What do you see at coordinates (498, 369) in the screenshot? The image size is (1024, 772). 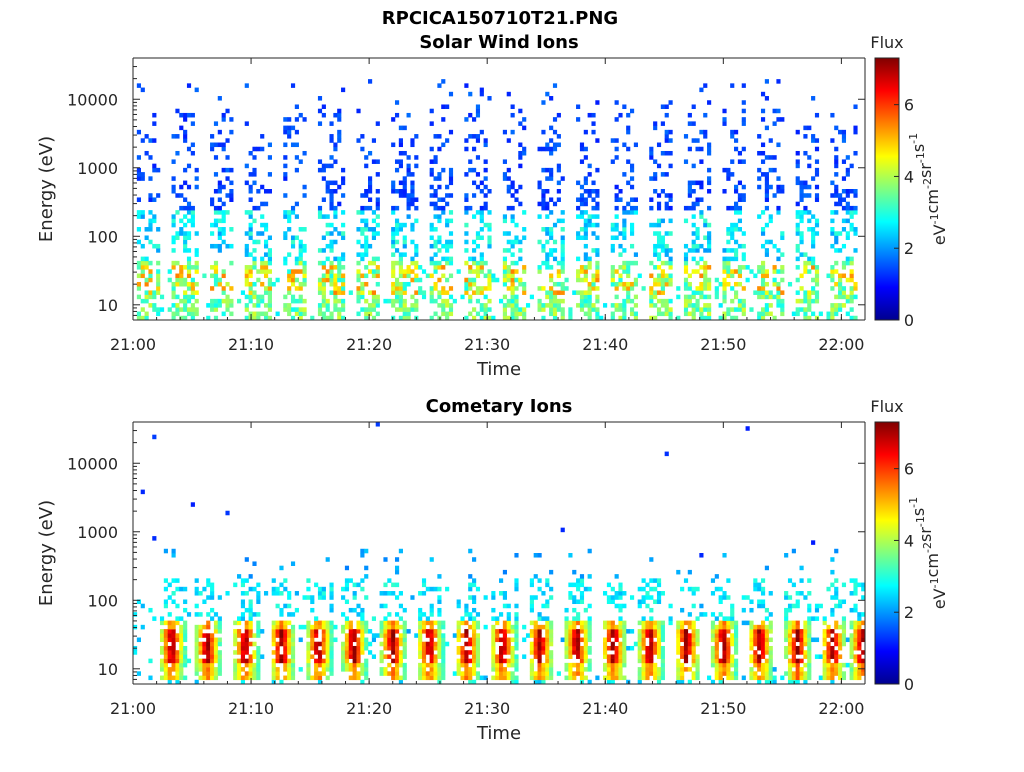 I see `x-axis-label: Time` at bounding box center [498, 369].